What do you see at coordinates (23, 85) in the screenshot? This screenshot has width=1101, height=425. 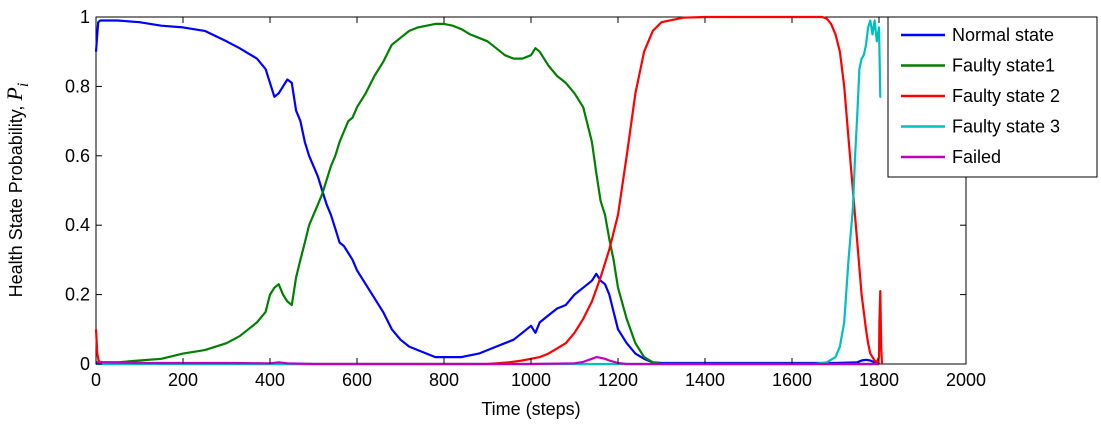 I see `y-axis-title-subscript: i` at bounding box center [23, 85].